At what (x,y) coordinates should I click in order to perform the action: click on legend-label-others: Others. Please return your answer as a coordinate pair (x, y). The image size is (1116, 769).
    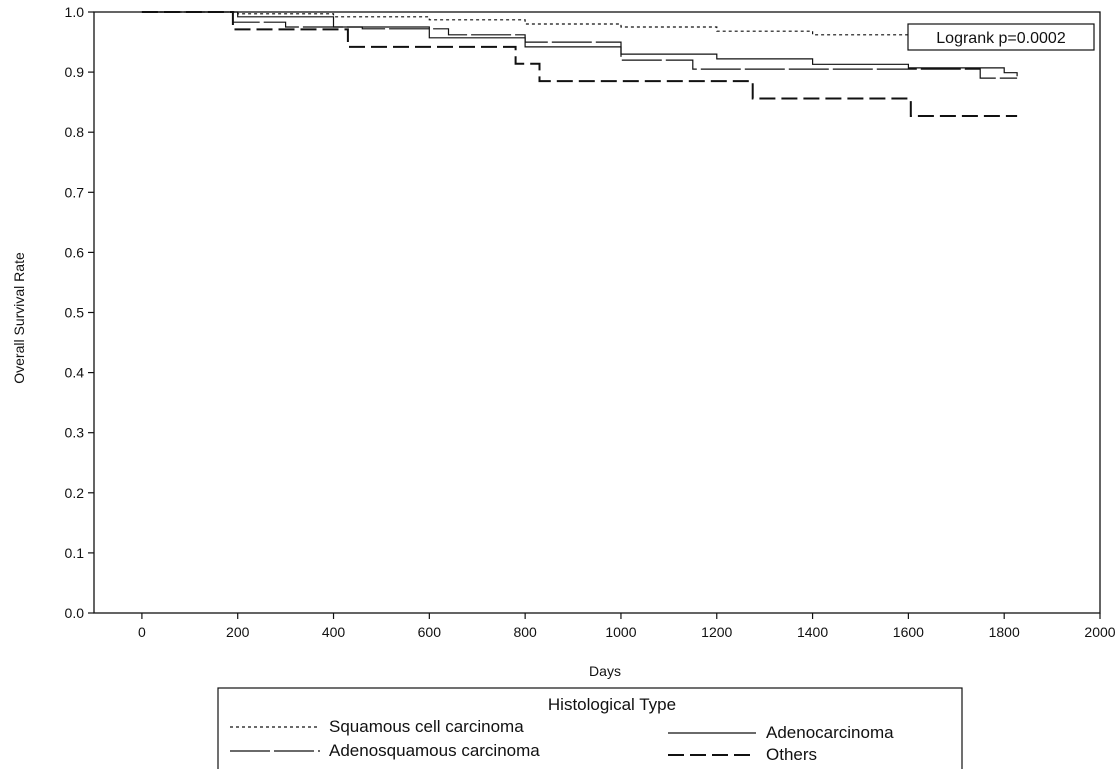
    Looking at the image, I should click on (791, 754).